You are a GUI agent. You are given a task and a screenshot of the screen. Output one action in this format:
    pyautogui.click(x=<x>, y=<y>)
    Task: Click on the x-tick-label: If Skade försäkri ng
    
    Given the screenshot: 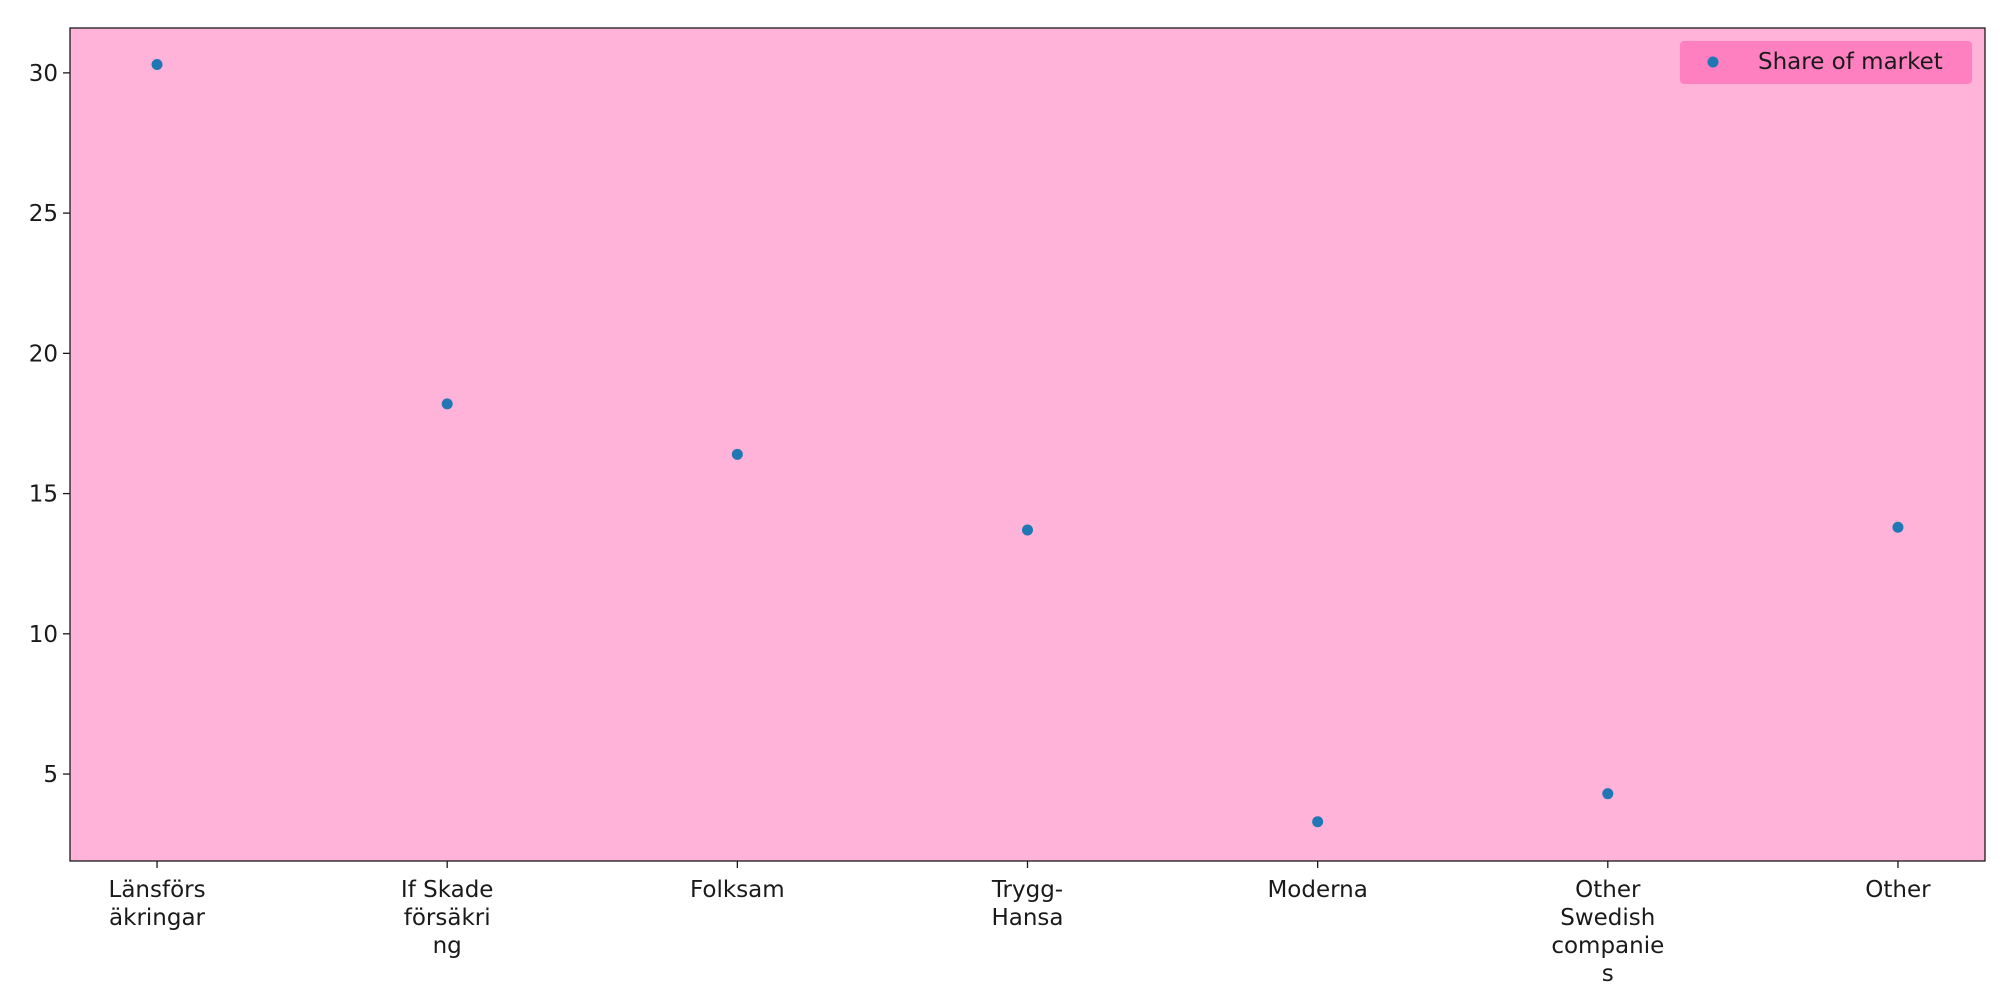 What is the action you would take?
    pyautogui.click(x=447, y=918)
    